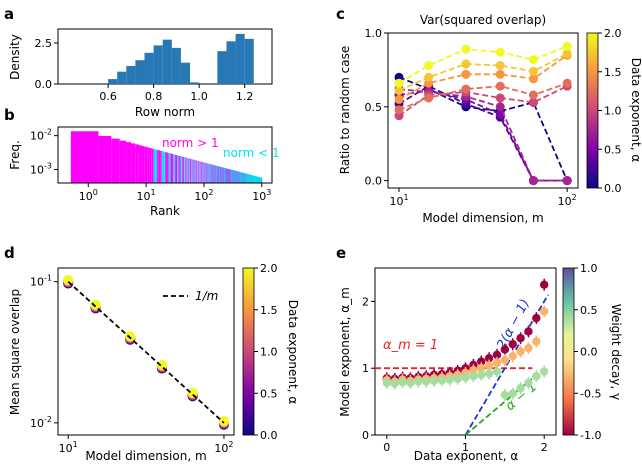  I want to click on panel-a-xtick-label: 0.8, so click(154, 96).